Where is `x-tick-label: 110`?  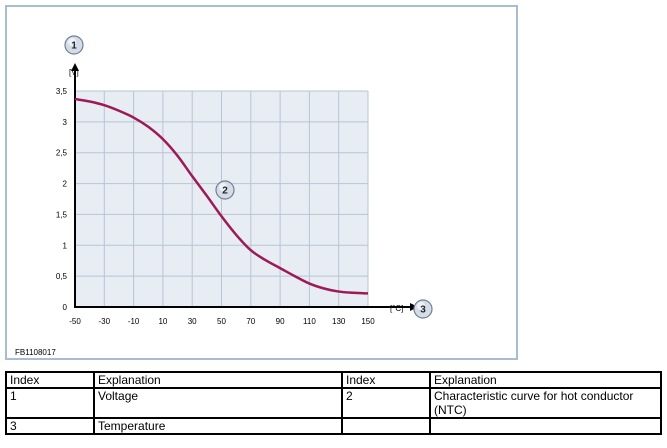
x-tick-label: 110 is located at coordinates (309, 321).